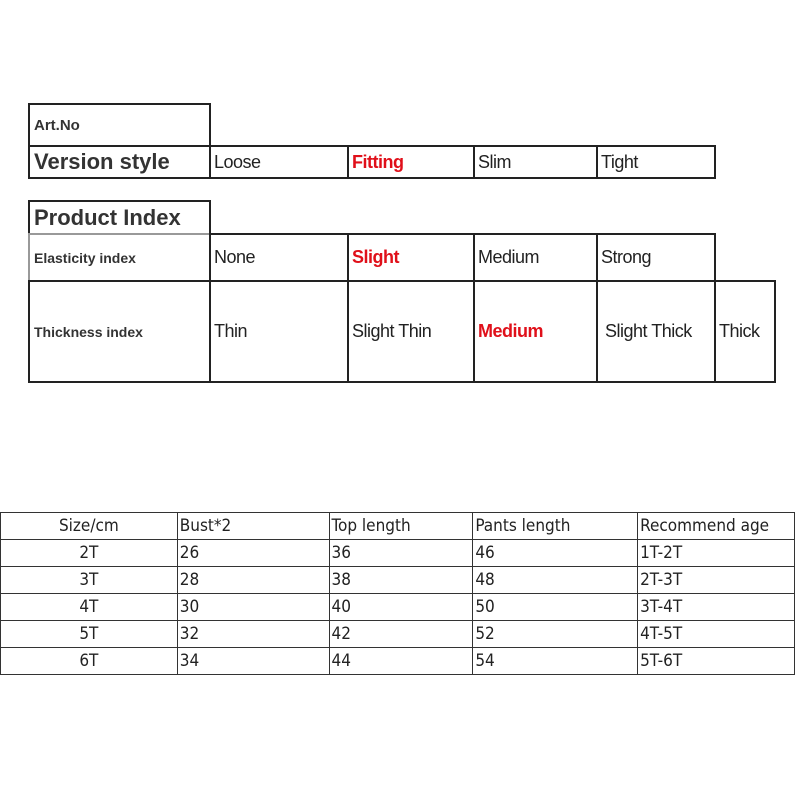 This screenshot has width=800, height=800. What do you see at coordinates (253, 661) in the screenshot?
I see `cell-bust: 34` at bounding box center [253, 661].